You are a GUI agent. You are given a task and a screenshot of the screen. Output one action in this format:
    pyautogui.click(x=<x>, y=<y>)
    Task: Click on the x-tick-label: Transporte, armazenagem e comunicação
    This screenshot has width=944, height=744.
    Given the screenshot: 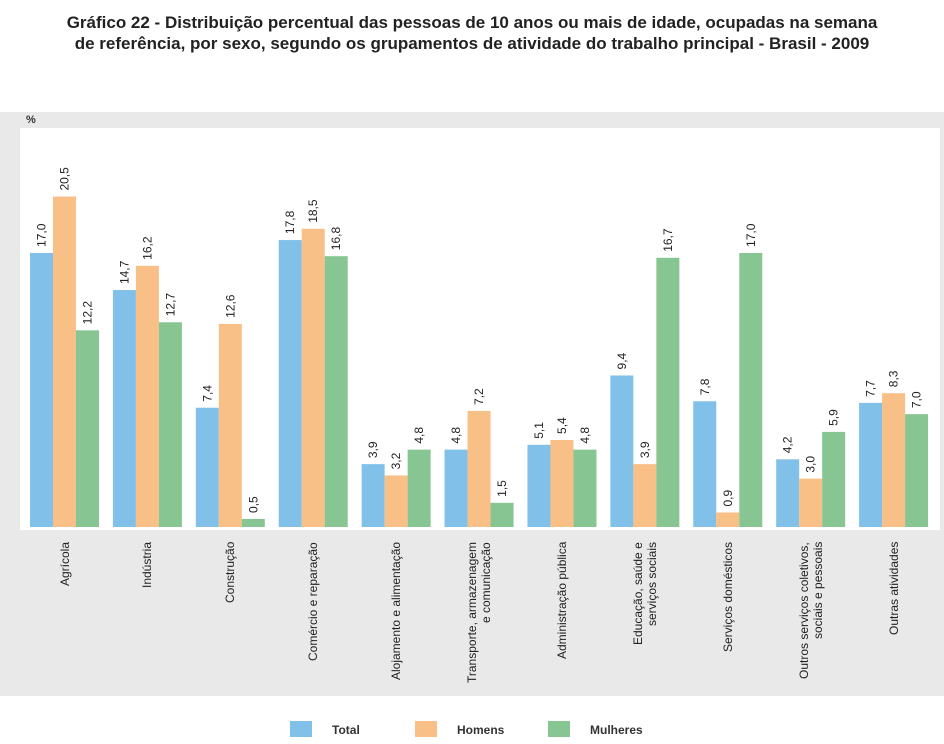 What is the action you would take?
    pyautogui.click(x=479, y=612)
    